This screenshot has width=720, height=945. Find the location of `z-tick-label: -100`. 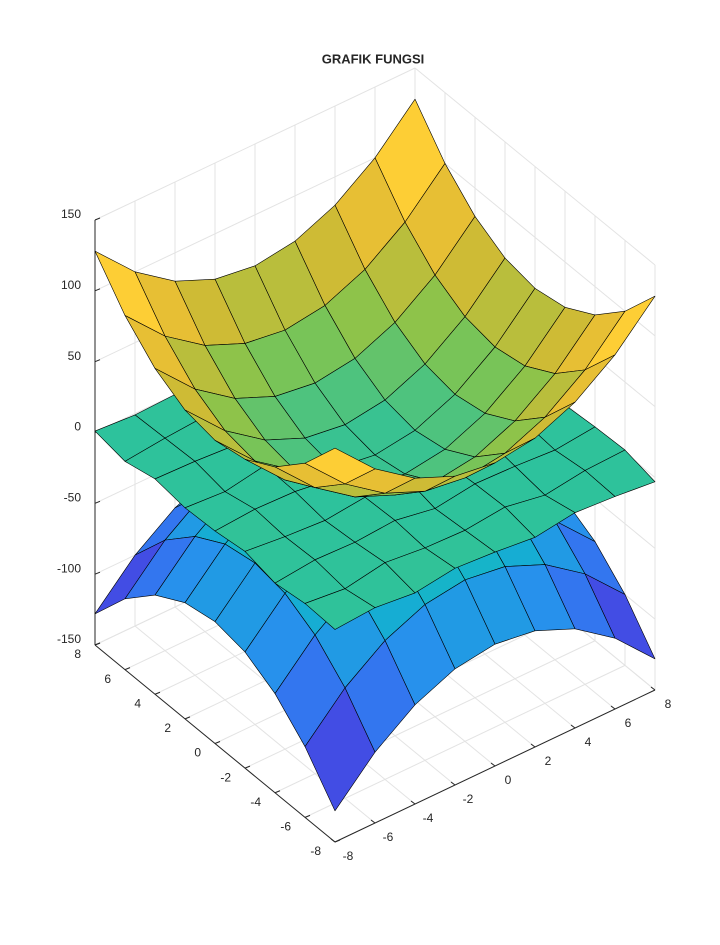

z-tick-label: -100 is located at coordinates (69, 568).